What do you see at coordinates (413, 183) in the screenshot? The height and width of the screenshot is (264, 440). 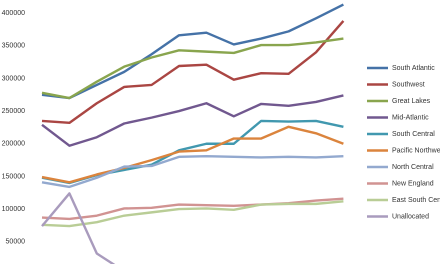 I see `legend-label: New England` at bounding box center [413, 183].